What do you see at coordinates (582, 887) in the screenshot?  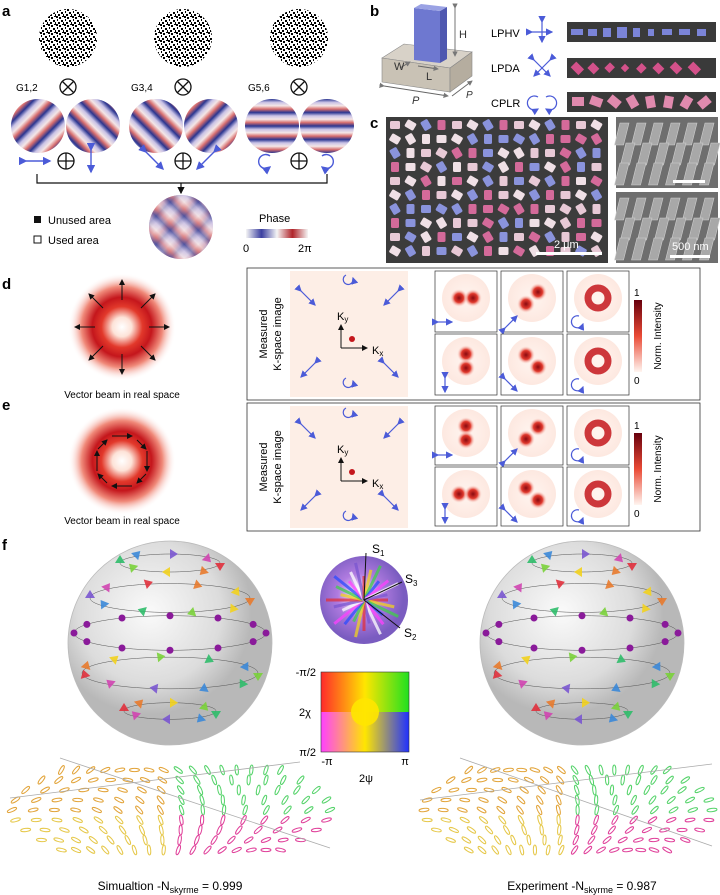 I see `experiment-caption: Experiment -Nskyrme = 0.987` at bounding box center [582, 887].